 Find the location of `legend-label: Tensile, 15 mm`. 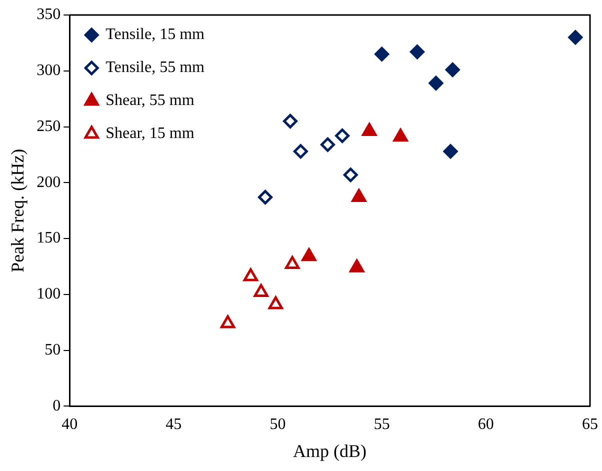

legend-label: Tensile, 15 mm is located at coordinates (156, 35).